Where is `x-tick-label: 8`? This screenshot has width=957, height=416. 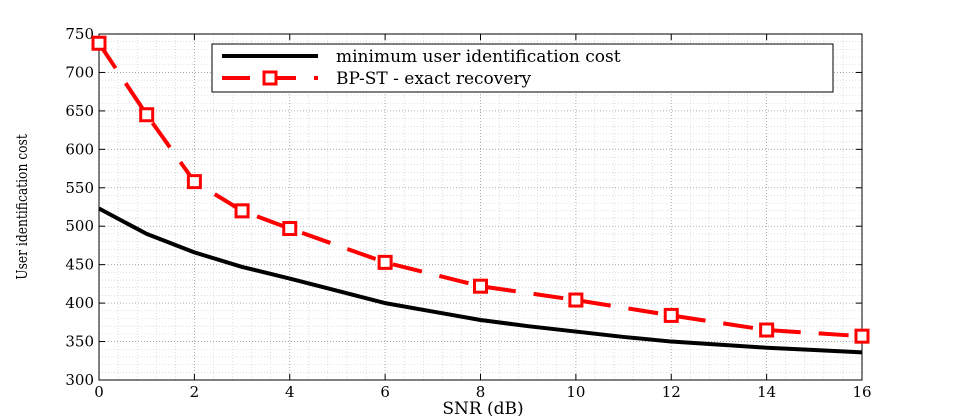
x-tick-label: 8 is located at coordinates (481, 392).